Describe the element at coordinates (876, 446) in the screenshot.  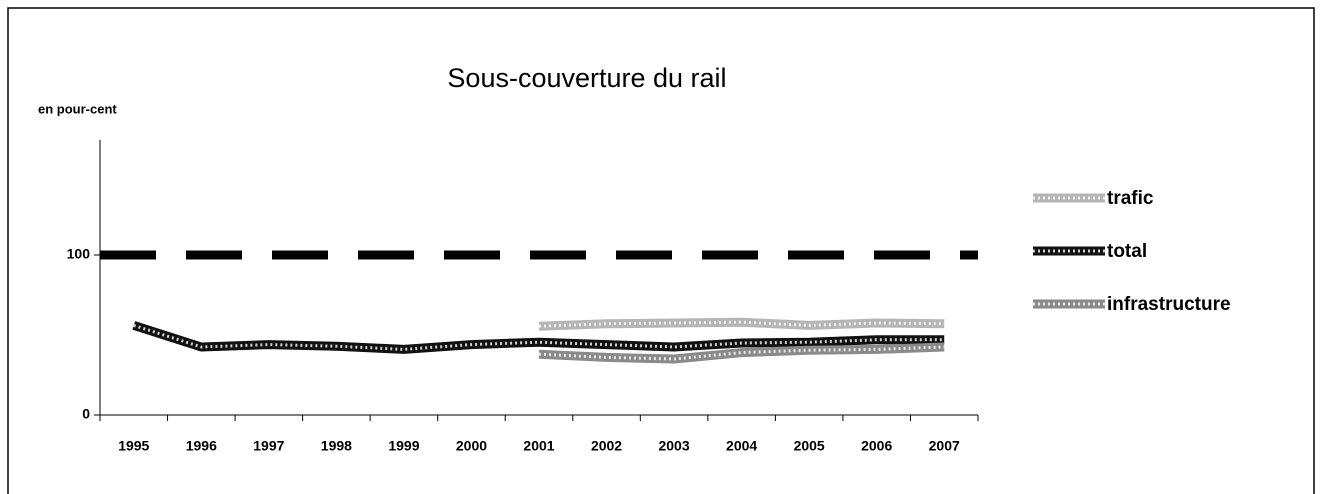
I see `x-tick-label: 2006` at that location.